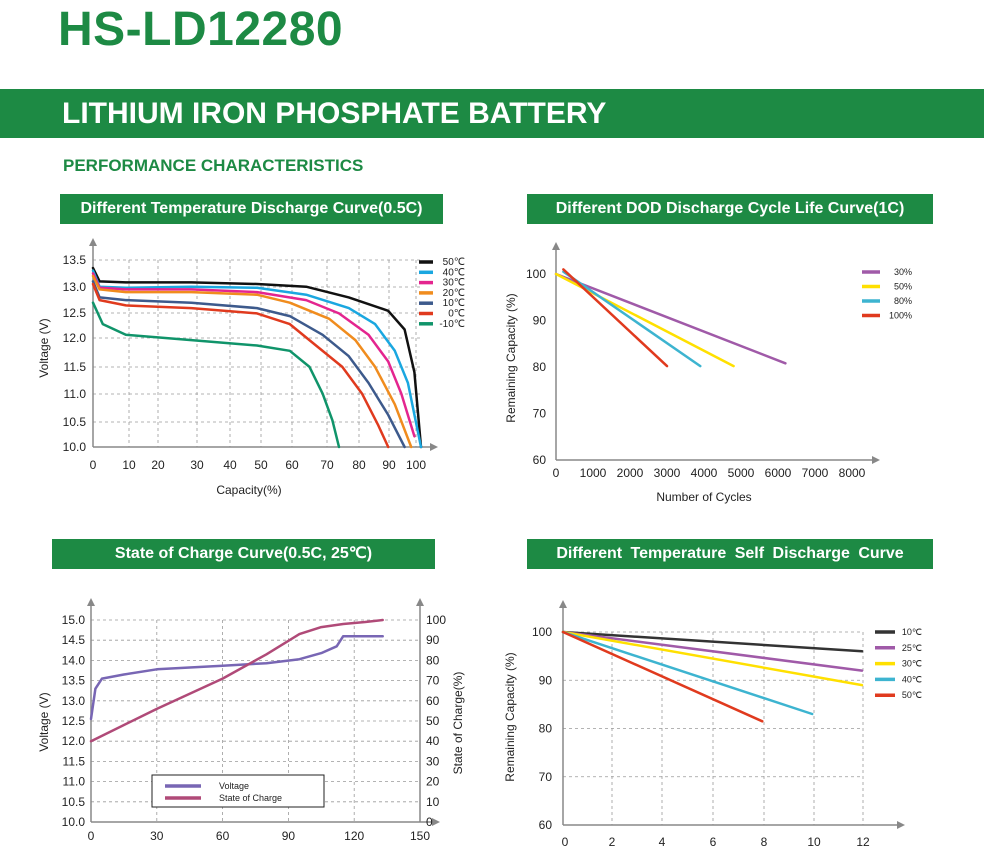 The width and height of the screenshot is (984, 850). Describe the element at coordinates (243, 554) in the screenshot. I see `chart-title-state-of-charge: State of Charge Curve(0.5C, 25℃)` at that location.